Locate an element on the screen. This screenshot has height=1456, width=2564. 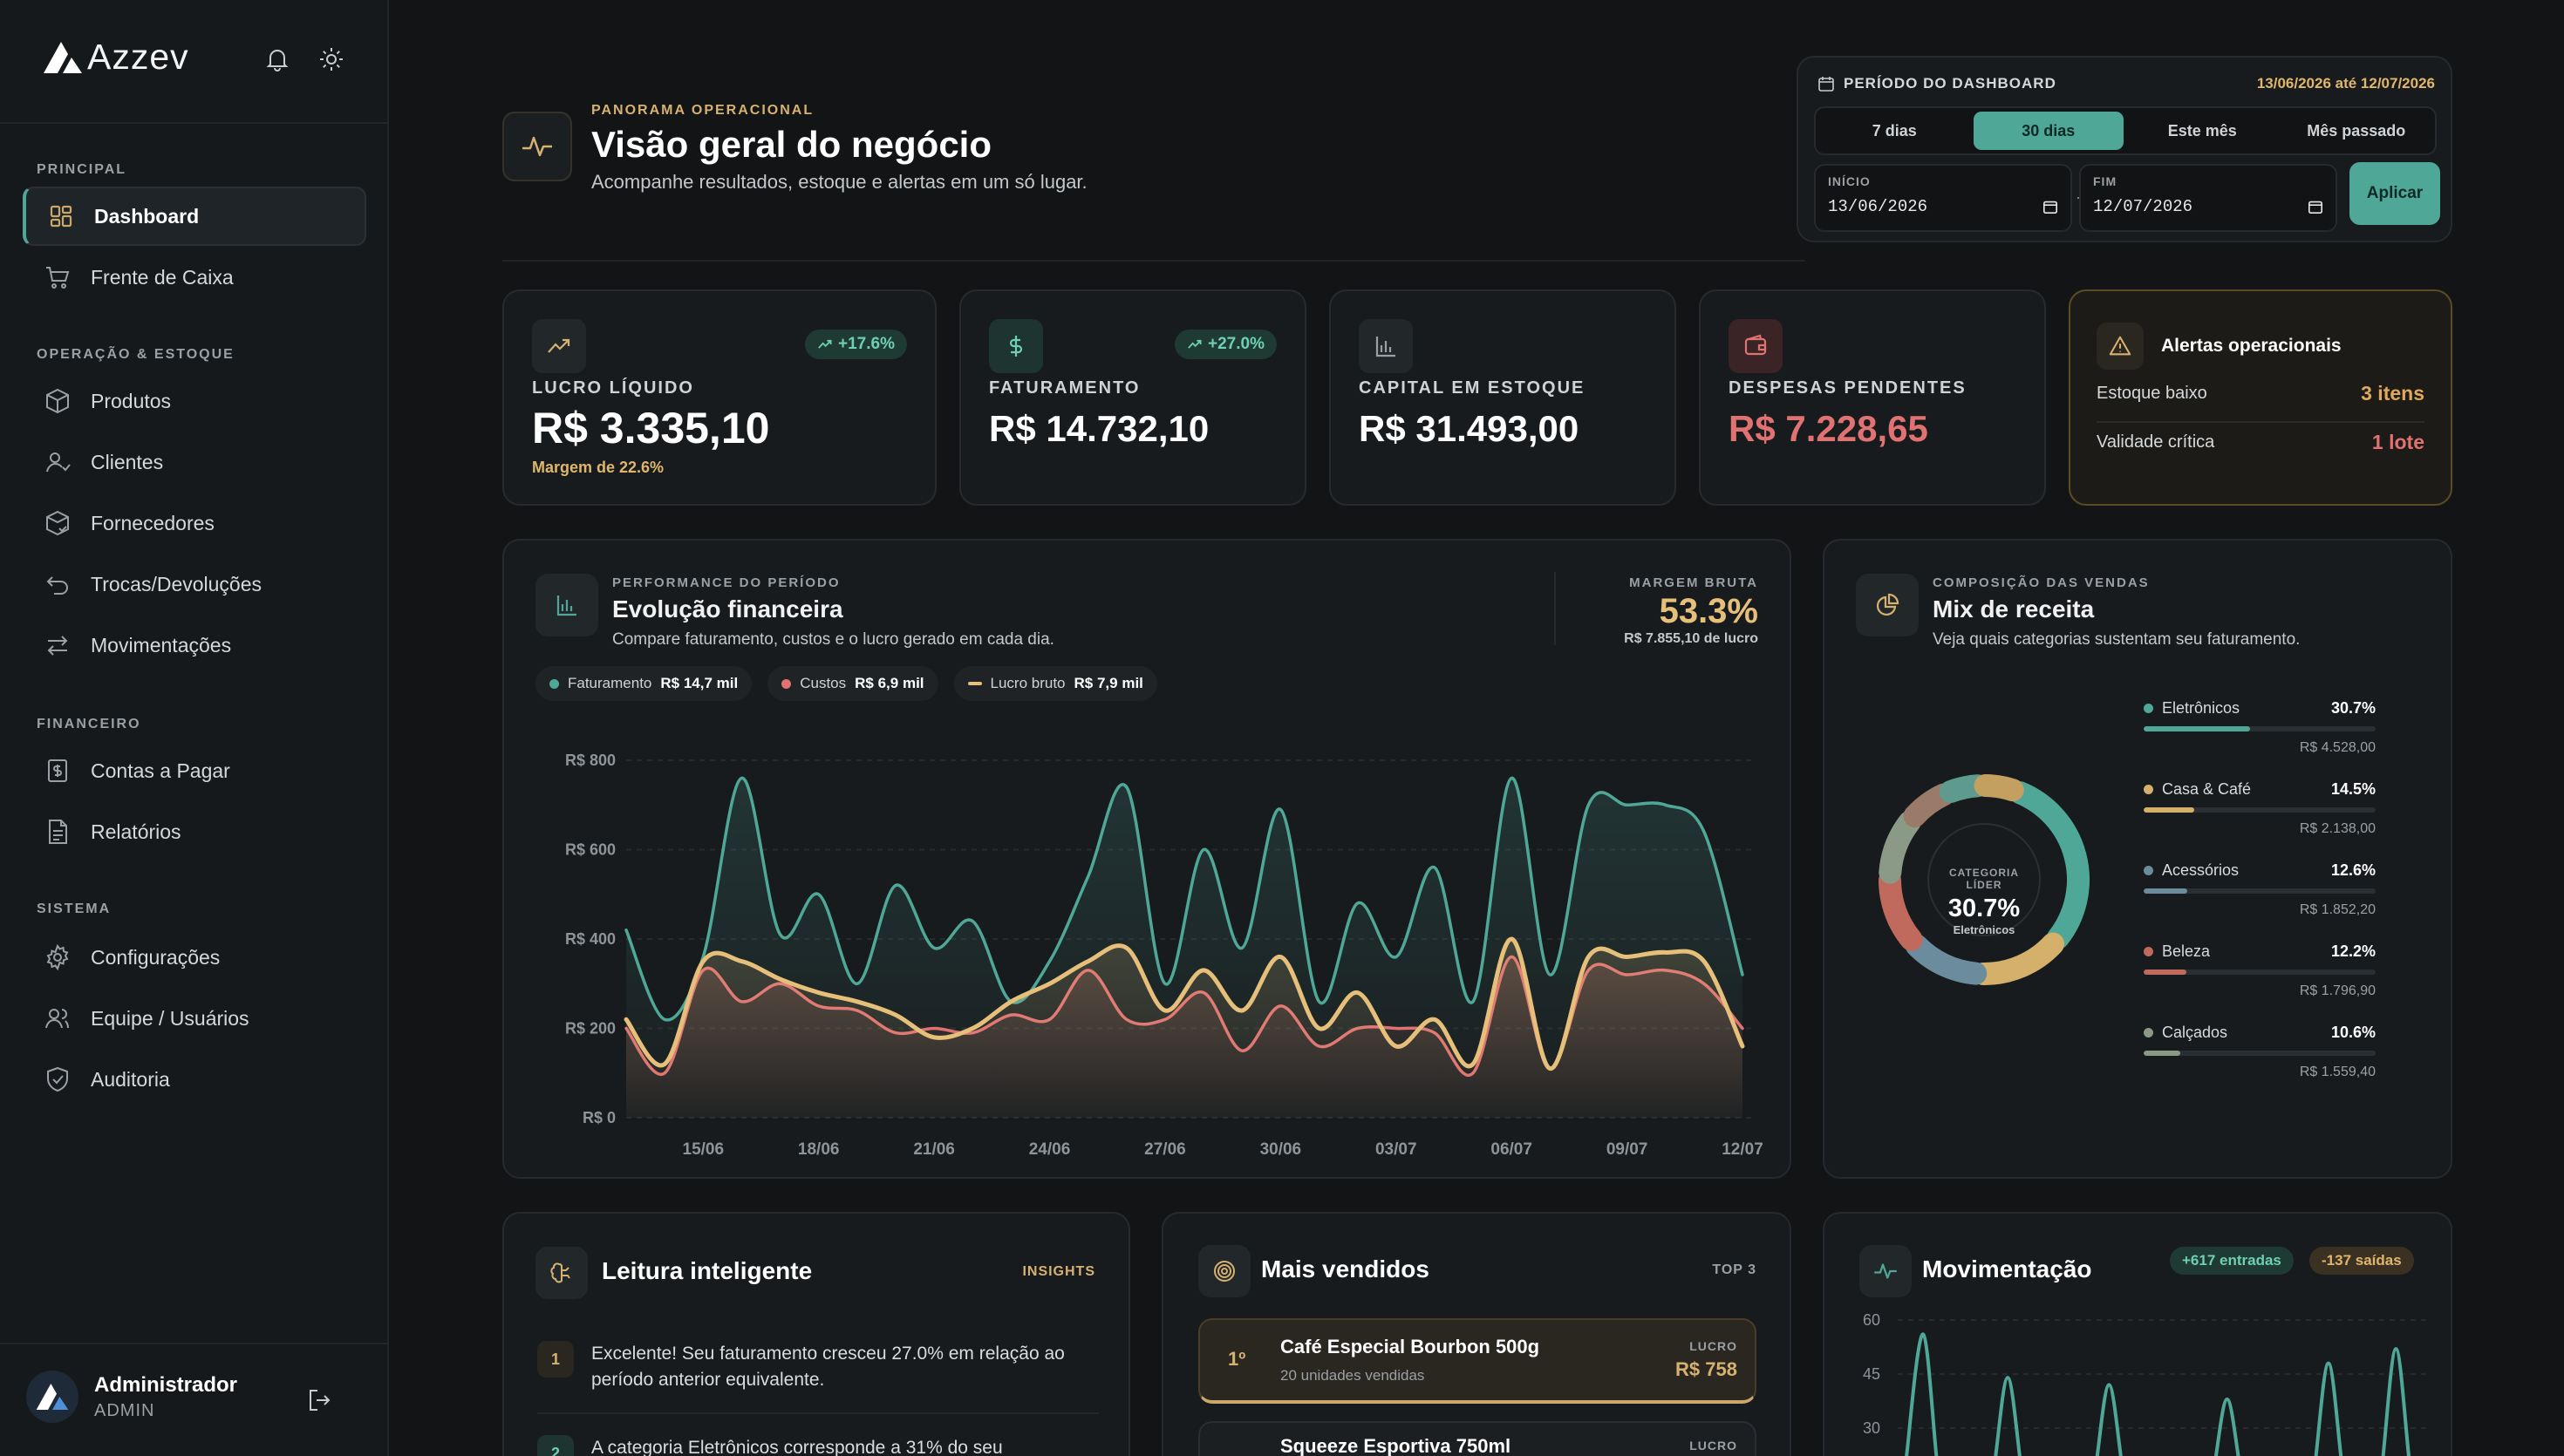
mix-bar-fill is located at coordinates (2162, 1053).